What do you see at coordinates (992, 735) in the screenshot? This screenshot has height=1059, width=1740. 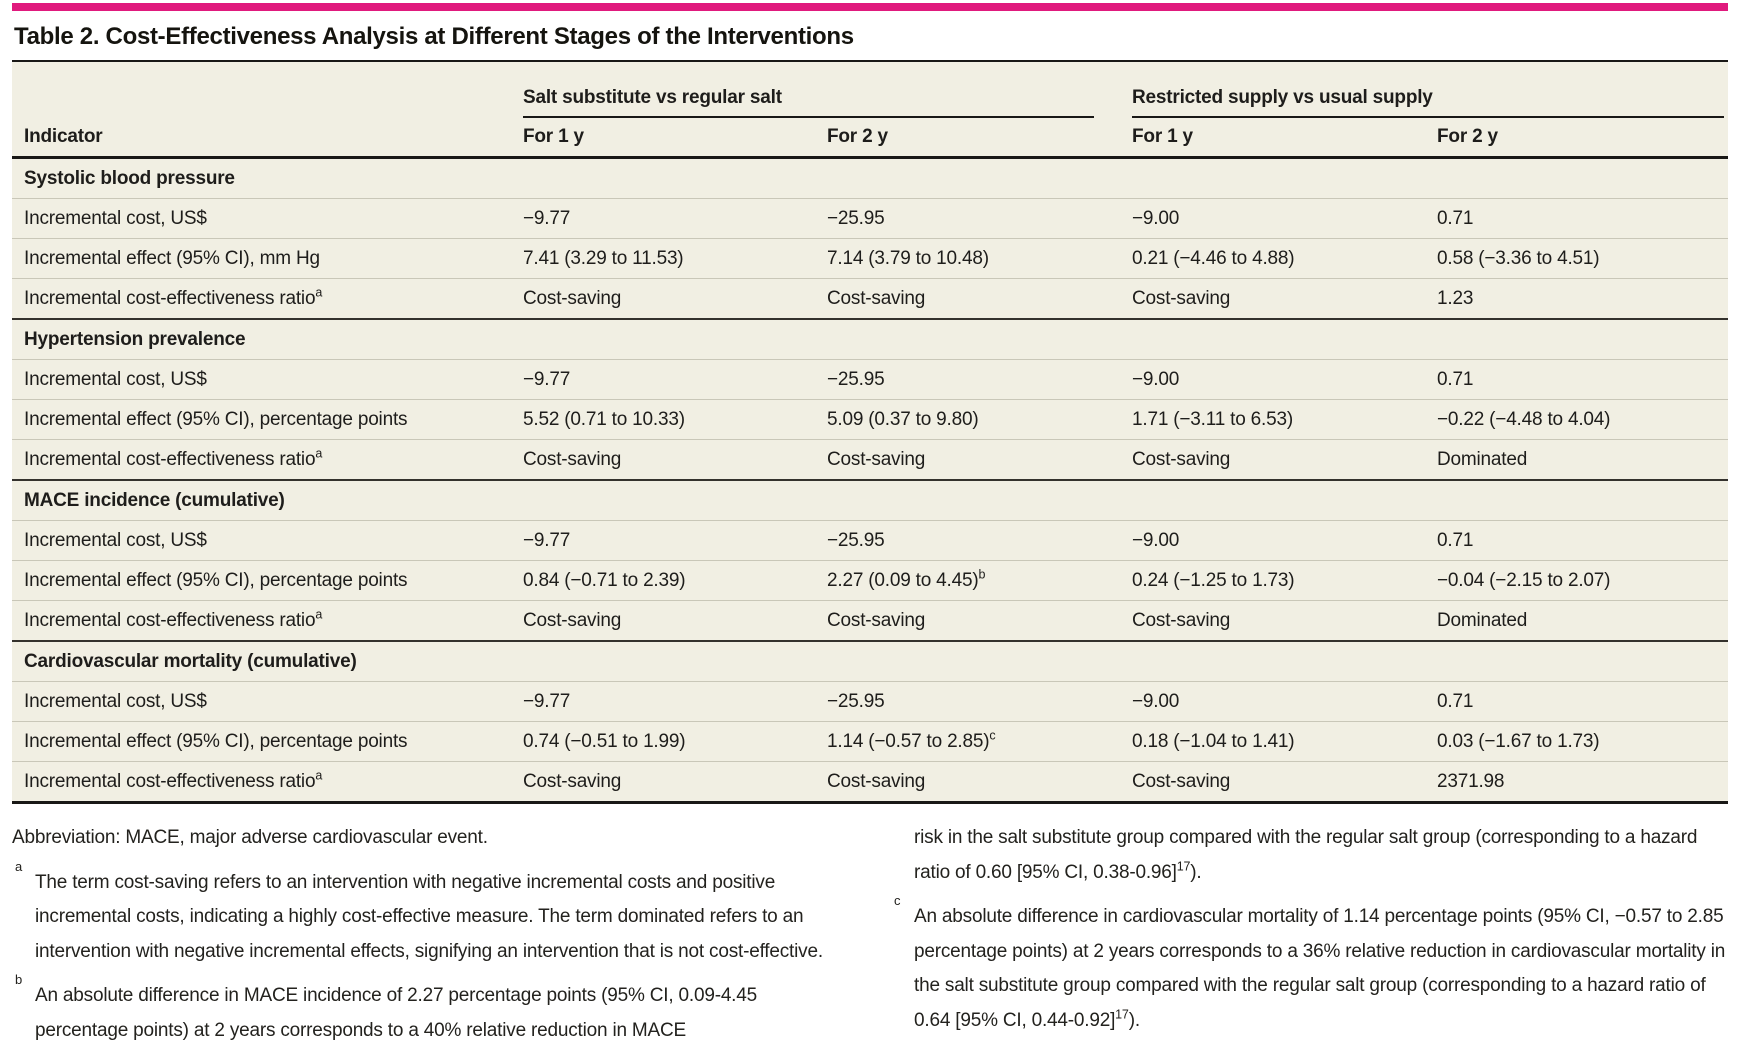 I see `superscript-marker: c` at bounding box center [992, 735].